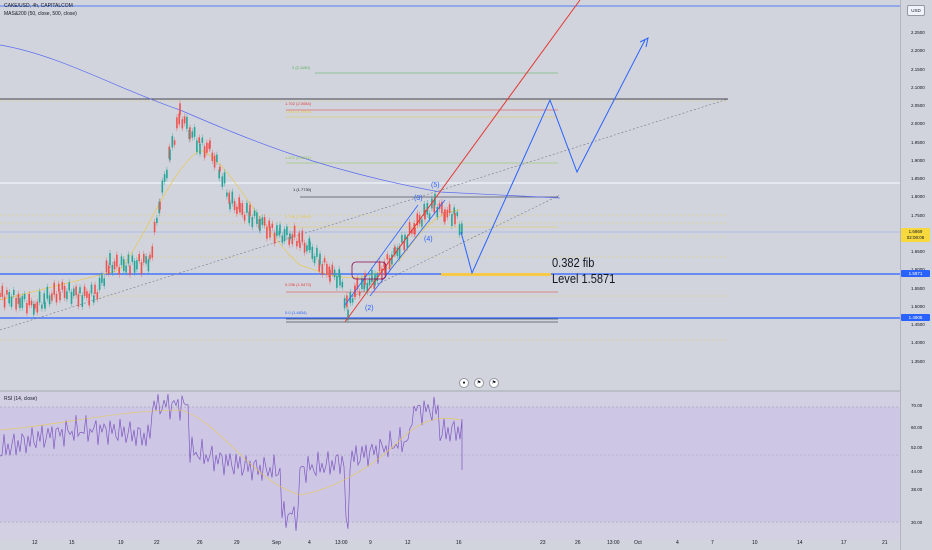  What do you see at coordinates (38, 6) in the screenshot?
I see `symbol-legend: CAKE/USD, 4h, CAPITALCOM` at bounding box center [38, 6].